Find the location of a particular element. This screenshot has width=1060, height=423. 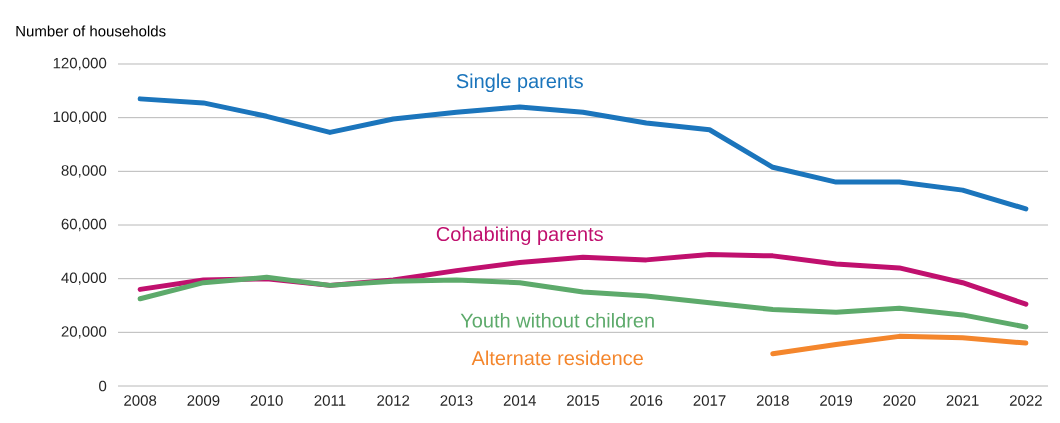

y-tick-label: 40,000 is located at coordinates (84, 278).